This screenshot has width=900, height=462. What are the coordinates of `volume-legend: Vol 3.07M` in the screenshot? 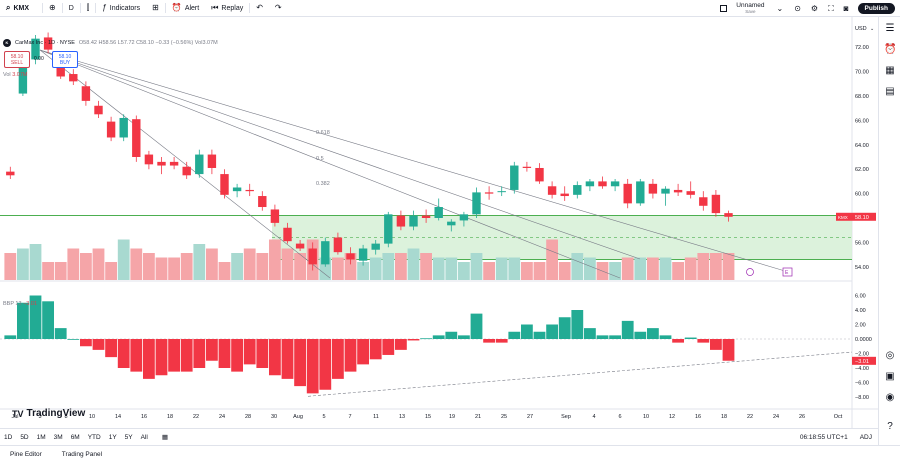 It's located at (15, 75).